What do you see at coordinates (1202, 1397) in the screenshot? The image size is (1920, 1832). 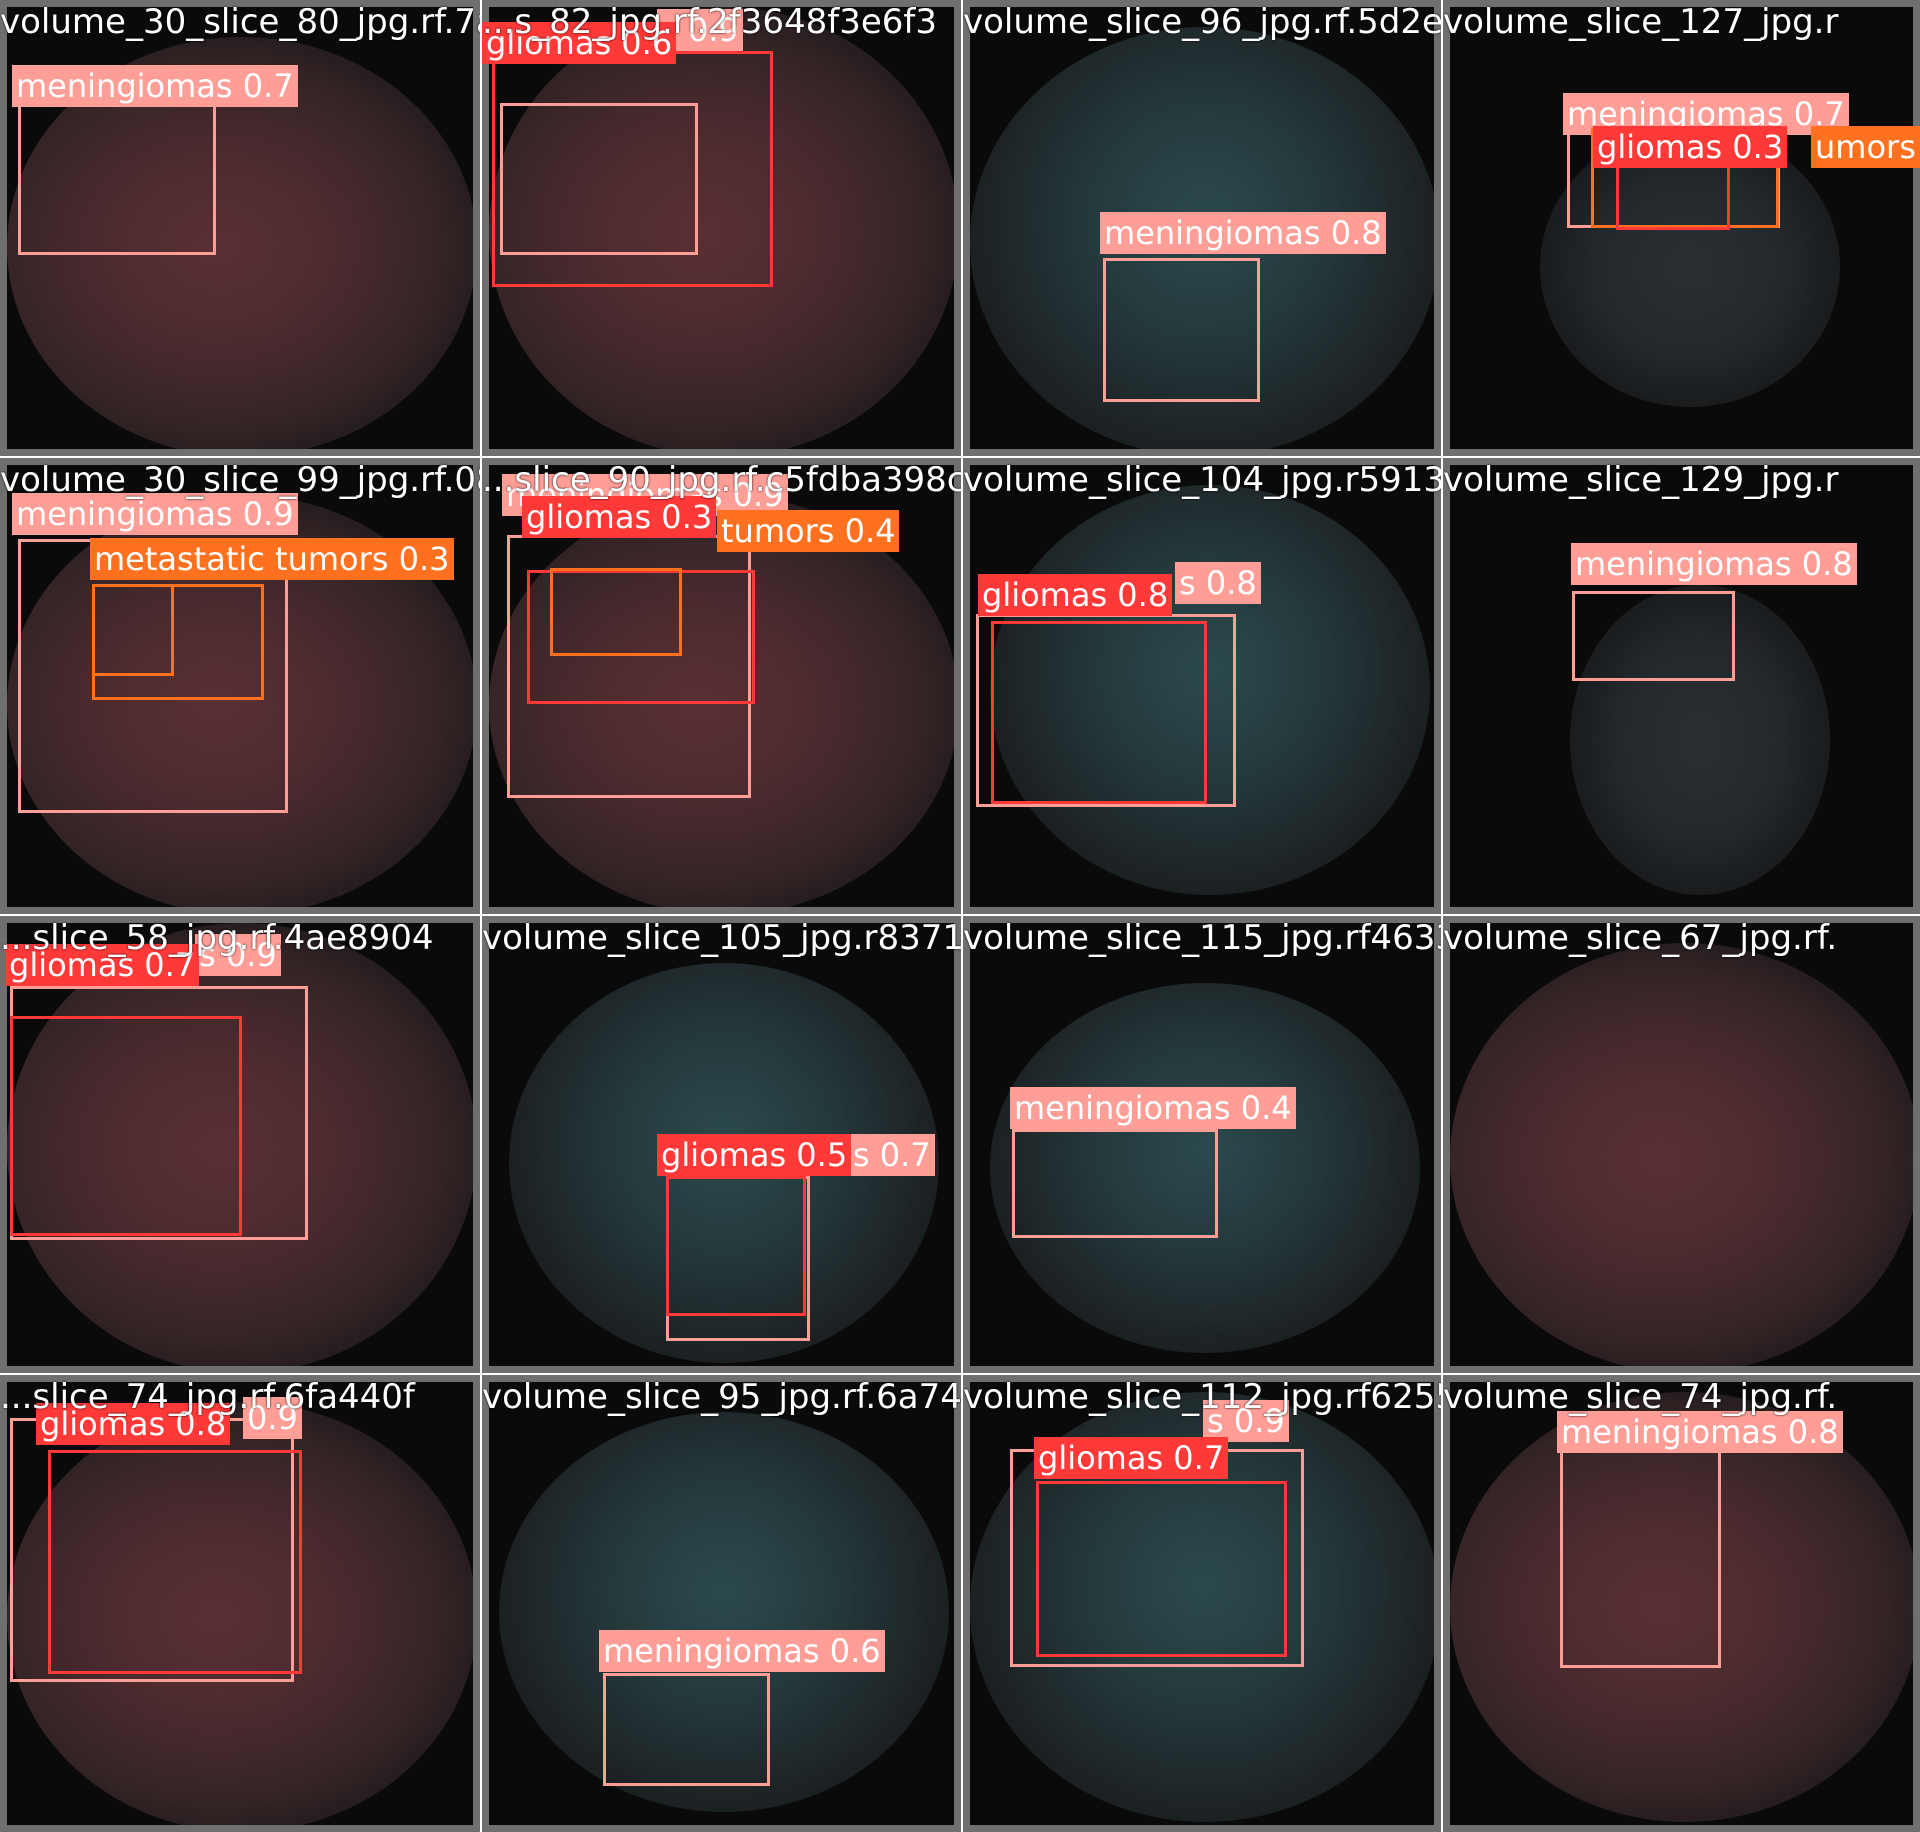 I see `image-filename: volume_slice_112_jpg.rf6255b4` at bounding box center [1202, 1397].